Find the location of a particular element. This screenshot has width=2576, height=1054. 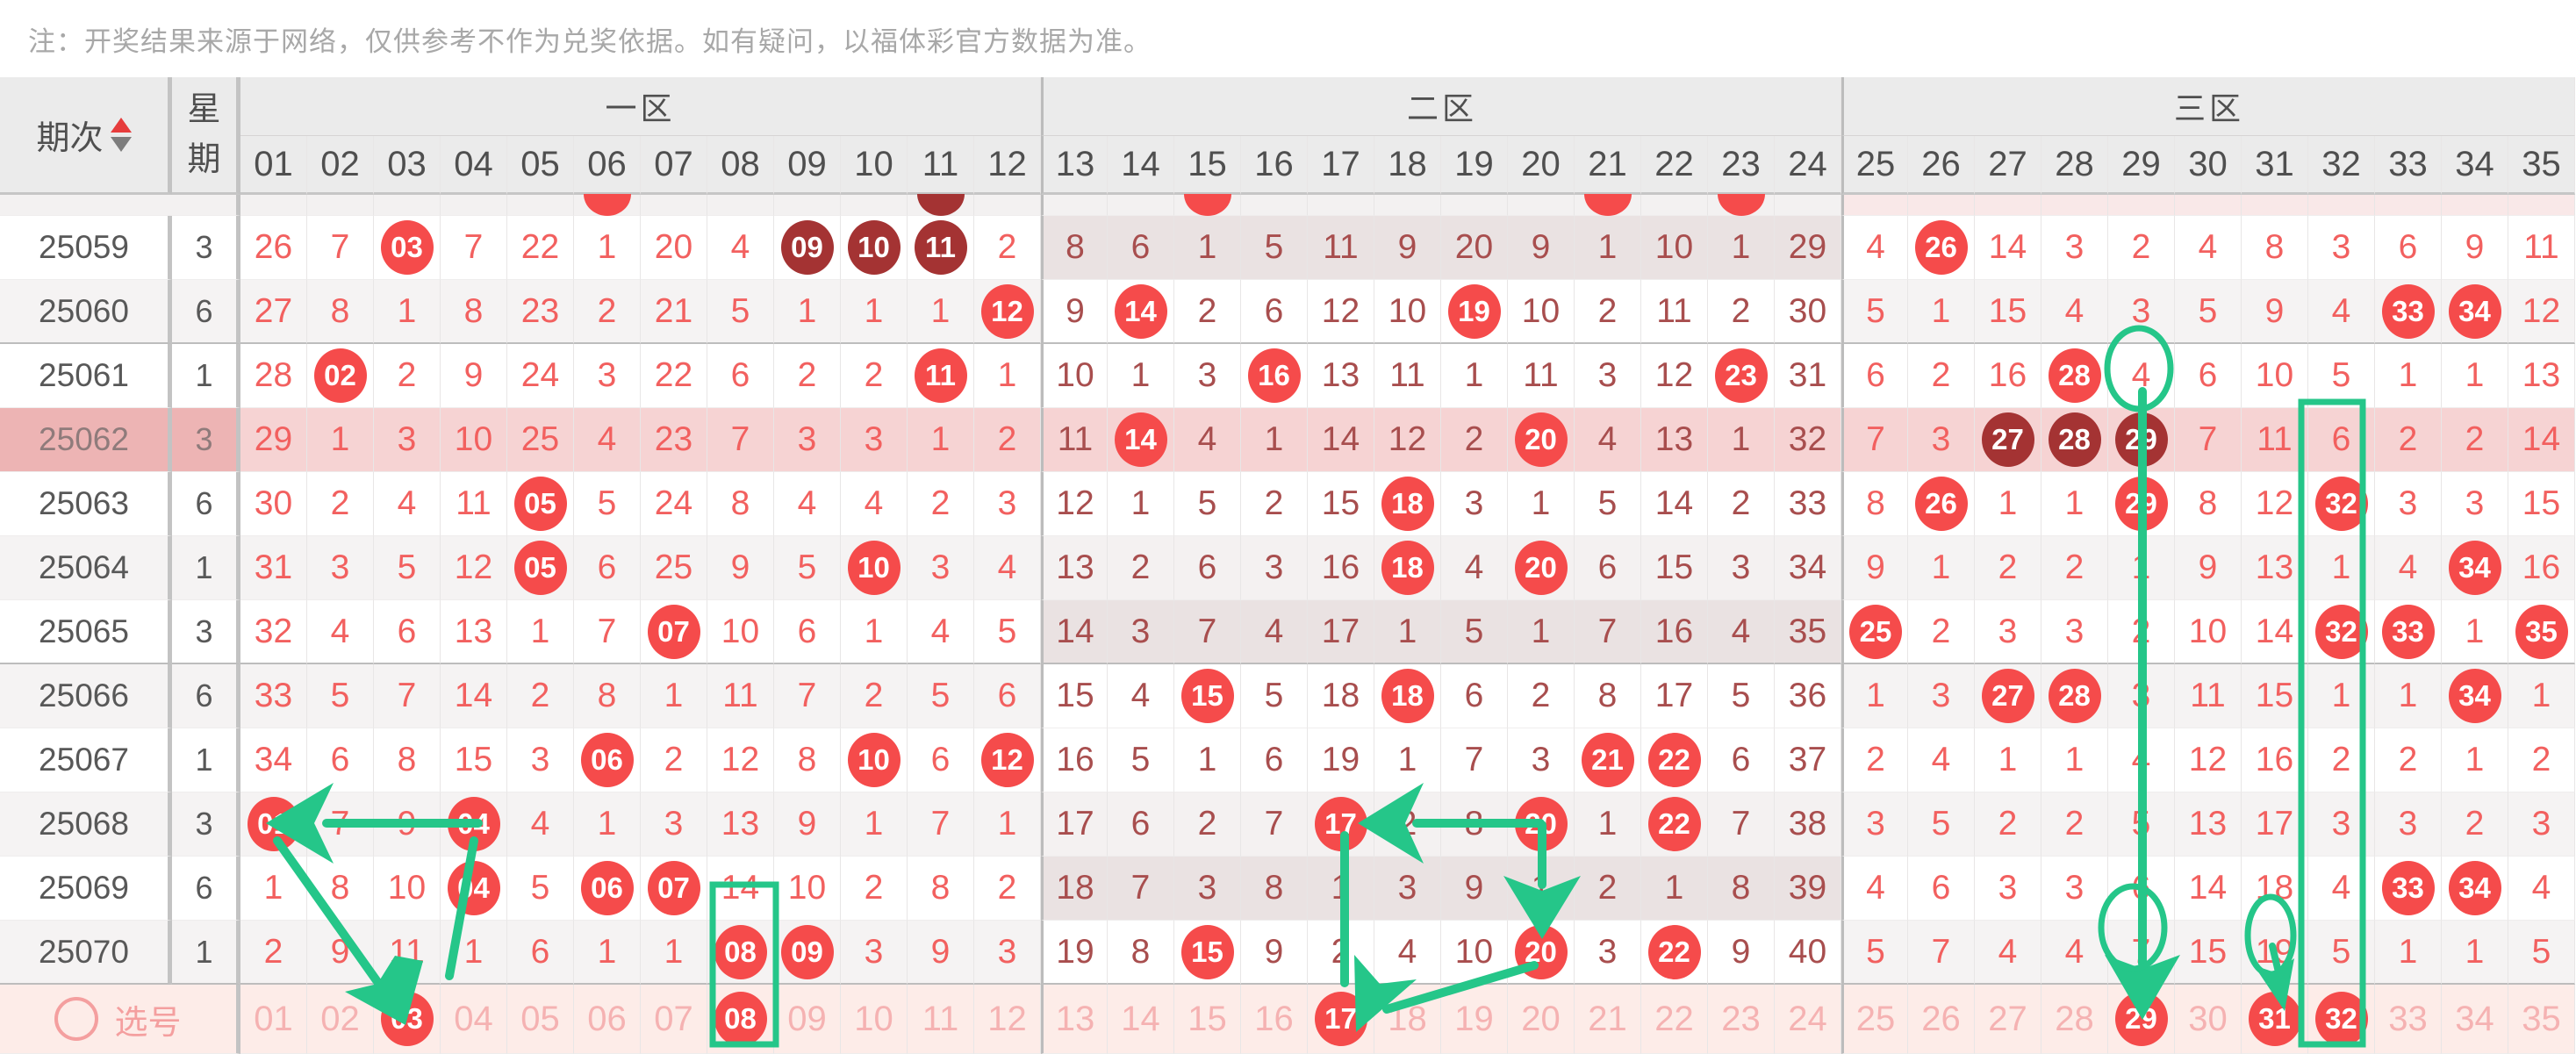

pick-02: 02 is located at coordinates (341, 1019).